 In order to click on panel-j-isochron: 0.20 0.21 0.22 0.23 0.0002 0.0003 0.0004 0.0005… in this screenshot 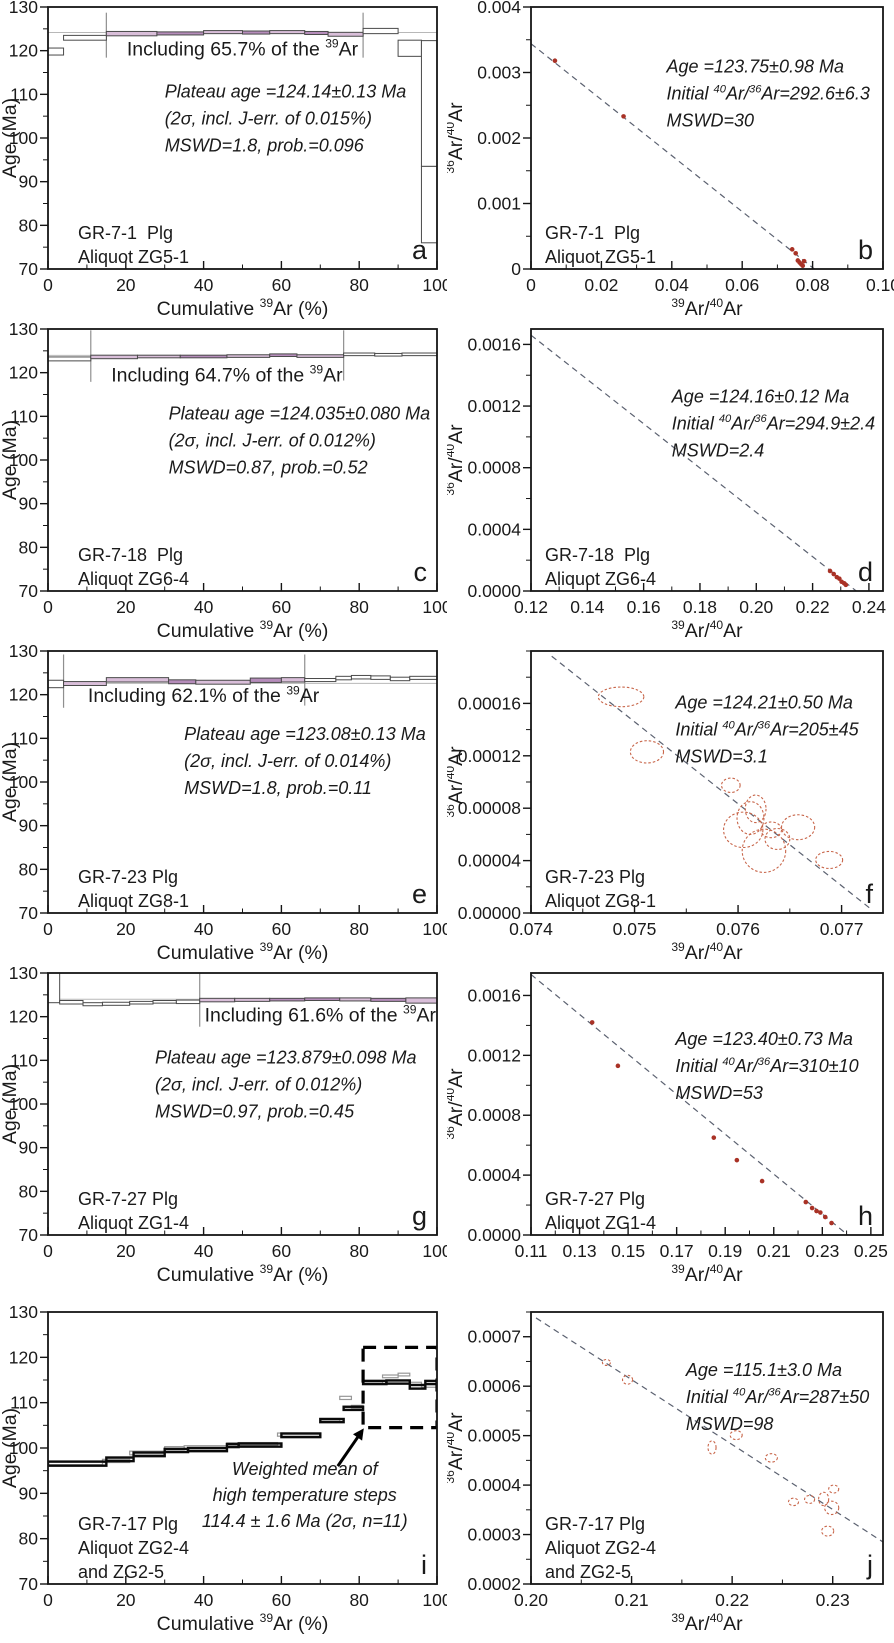, I will do `click(668, 1465)`.